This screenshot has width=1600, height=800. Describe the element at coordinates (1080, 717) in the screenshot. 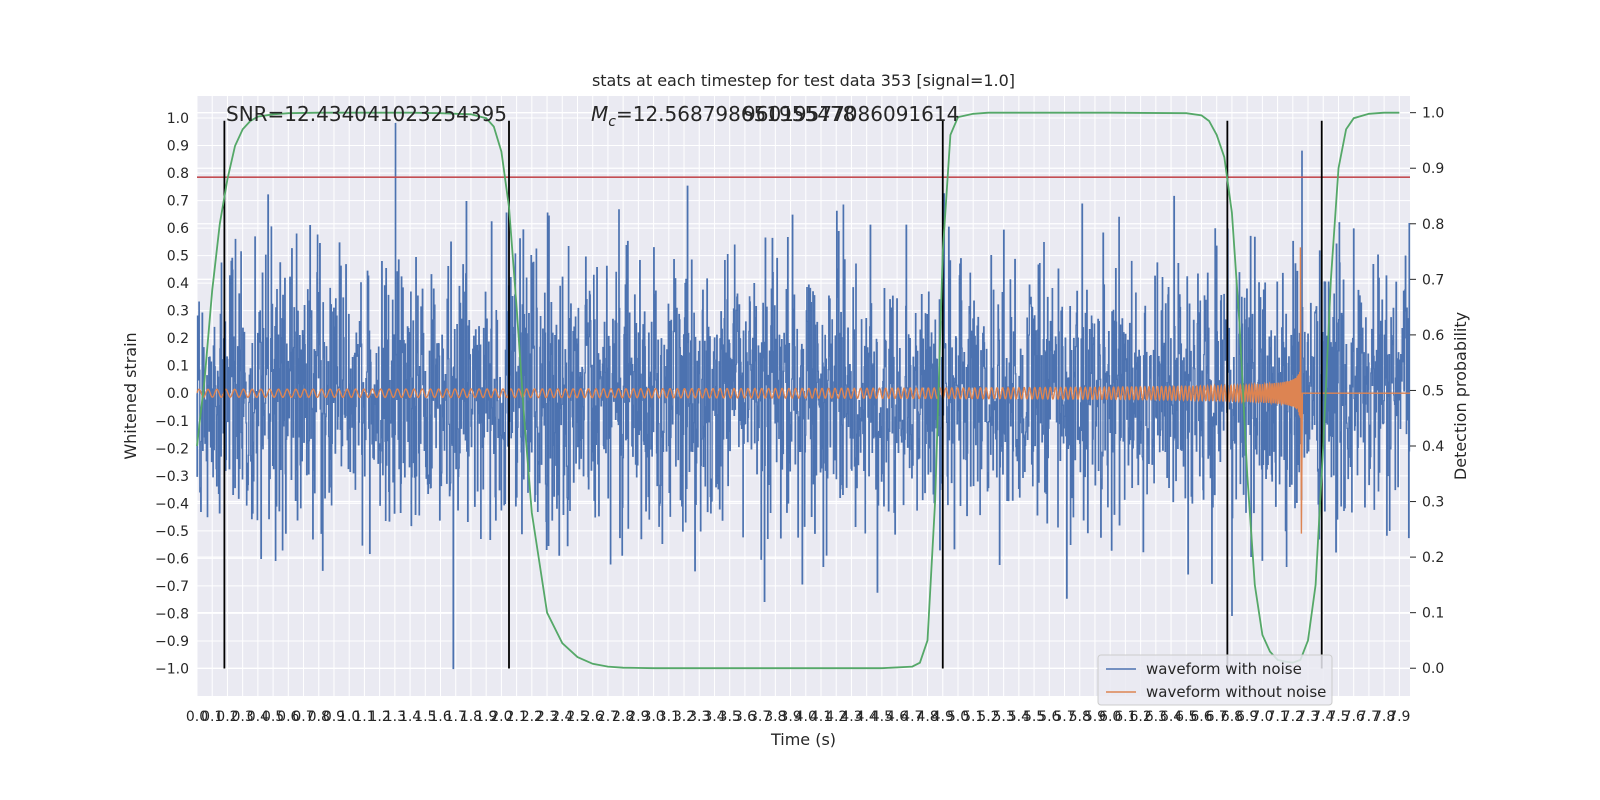

I see `x-tick-label: 5.8` at that location.